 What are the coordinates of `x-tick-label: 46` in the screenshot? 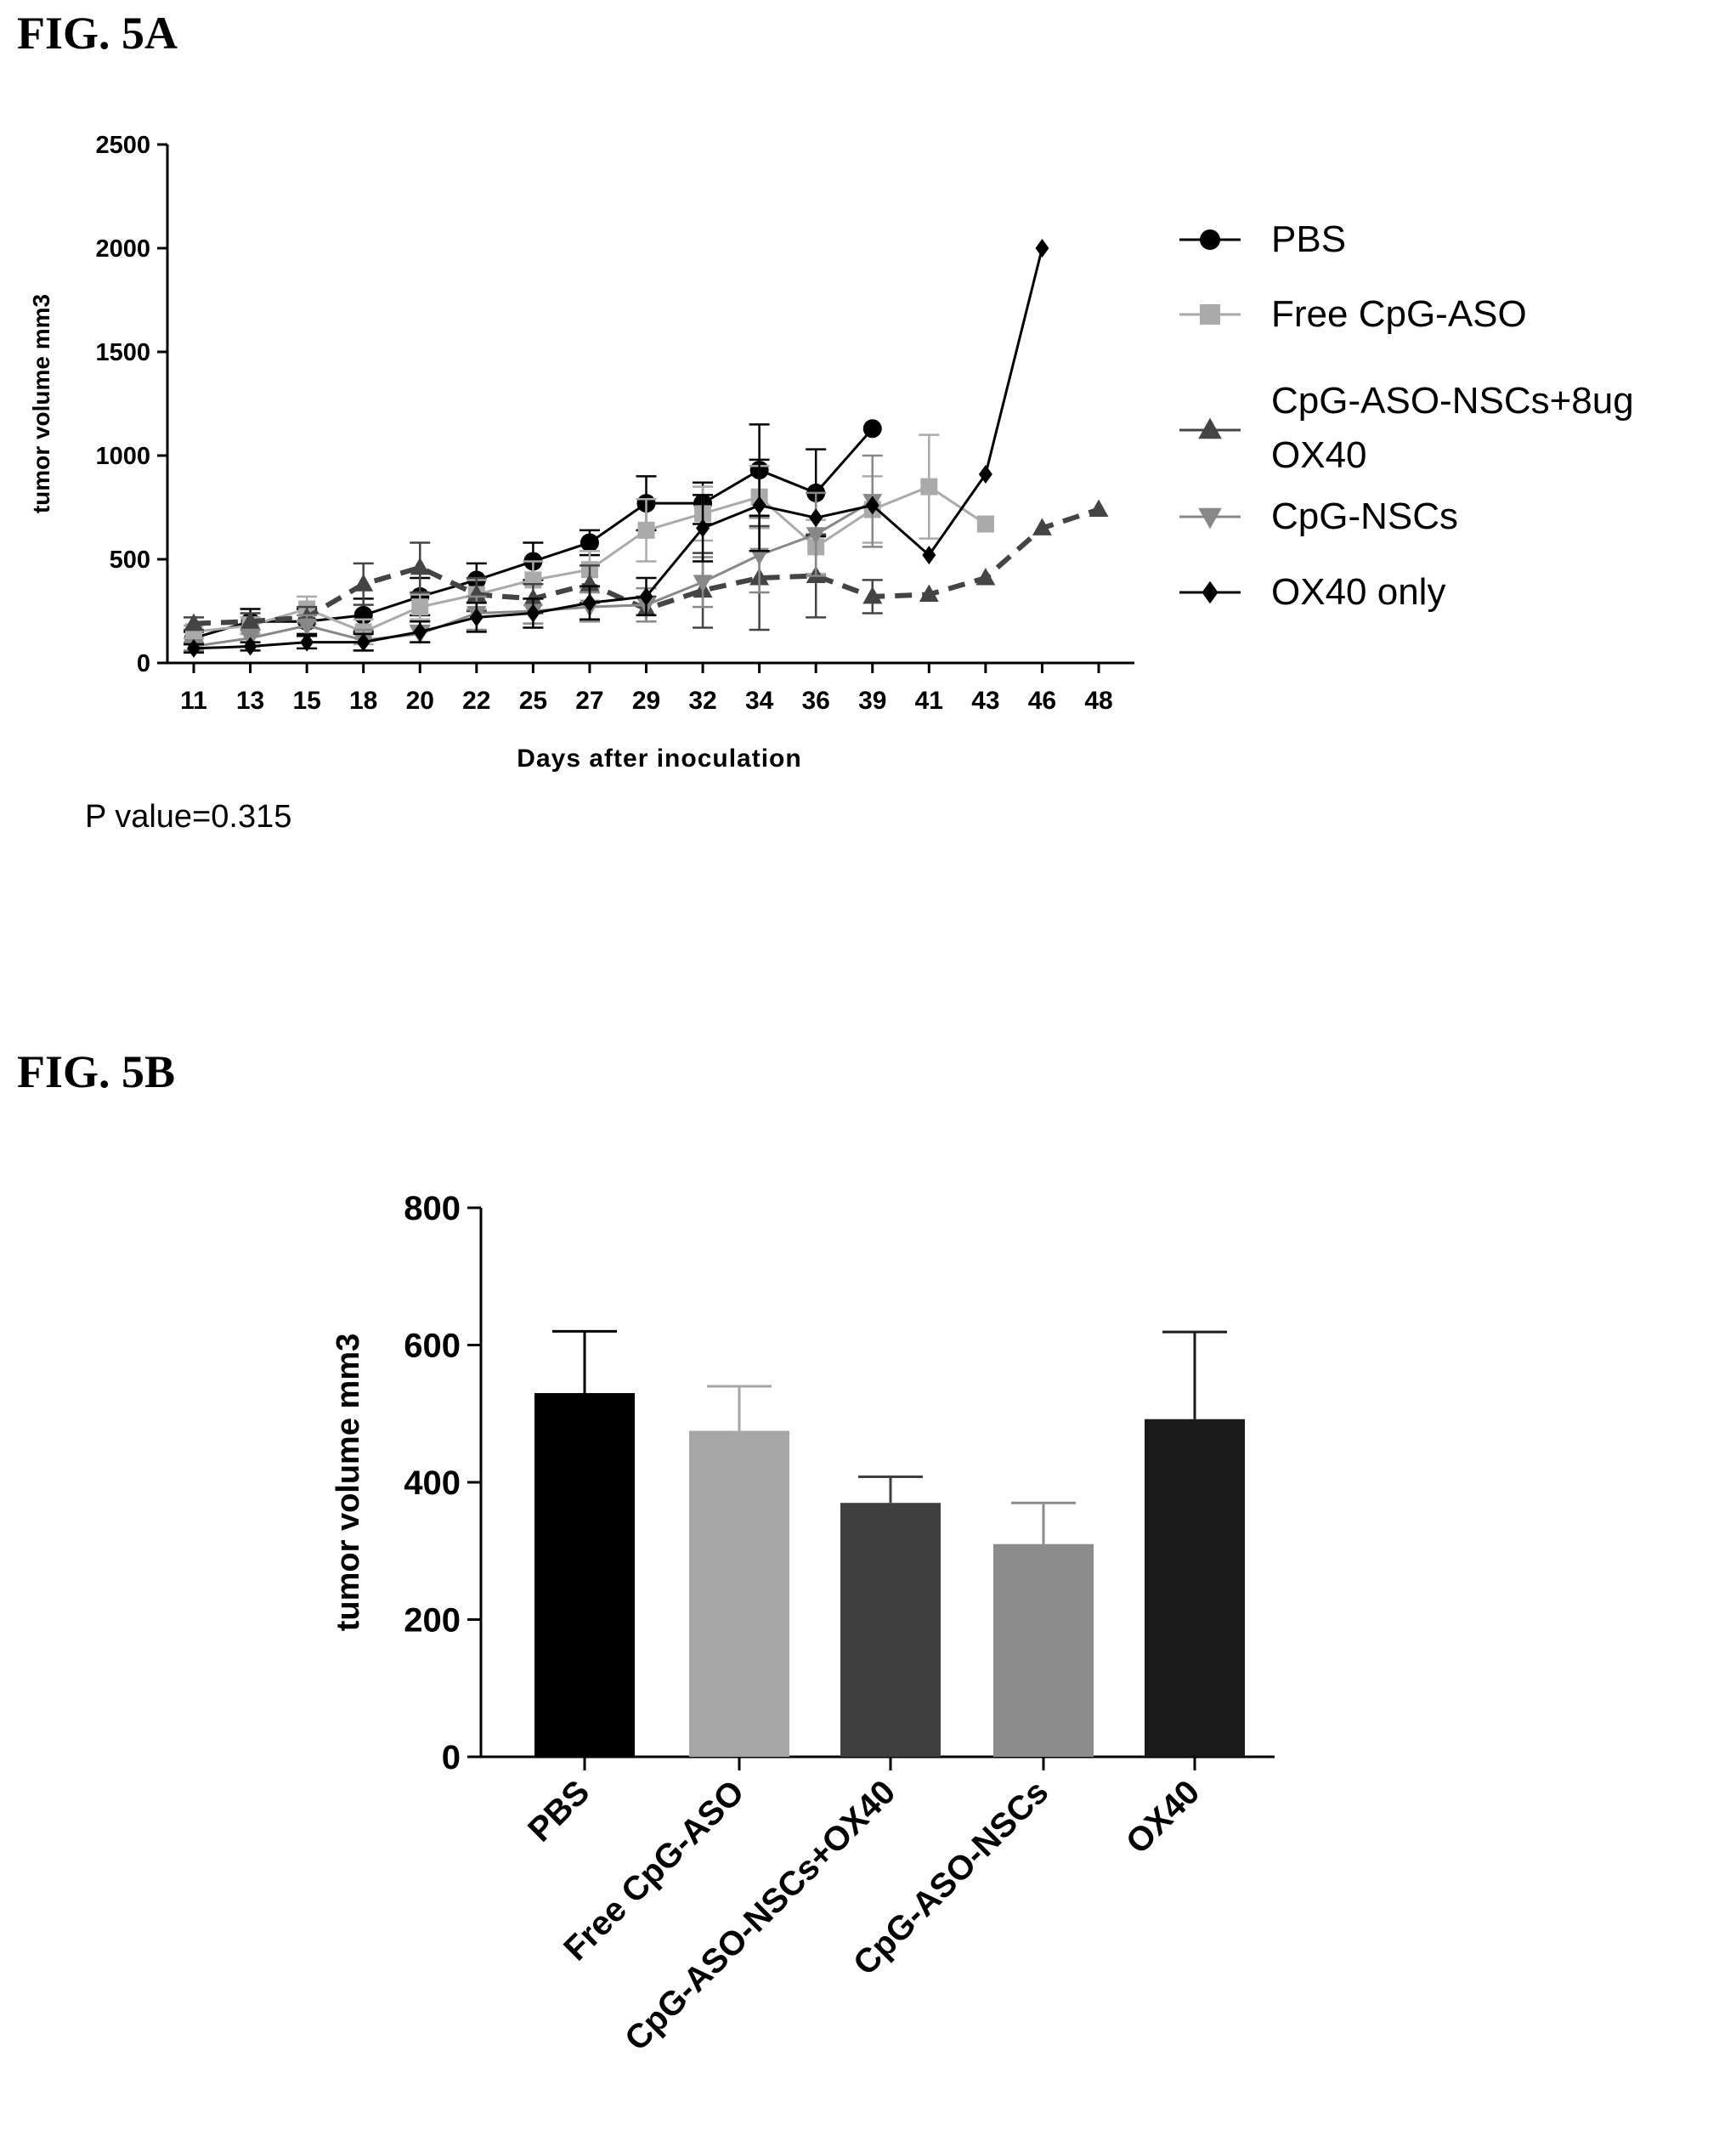 It's located at (1042, 701).